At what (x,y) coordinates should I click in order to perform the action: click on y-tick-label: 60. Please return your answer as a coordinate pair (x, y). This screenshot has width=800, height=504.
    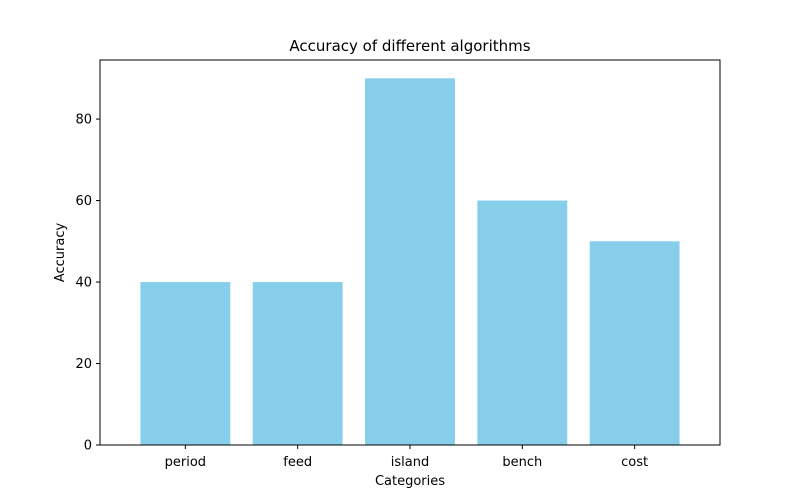
    Looking at the image, I should click on (83, 201).